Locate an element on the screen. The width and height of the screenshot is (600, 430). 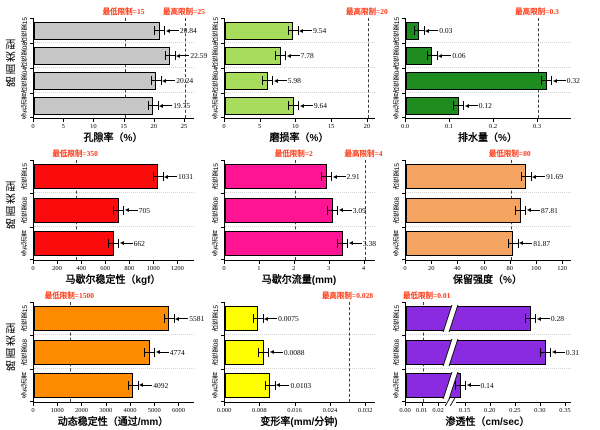
x-tick-label: 4000 is located at coordinates (130, 410).